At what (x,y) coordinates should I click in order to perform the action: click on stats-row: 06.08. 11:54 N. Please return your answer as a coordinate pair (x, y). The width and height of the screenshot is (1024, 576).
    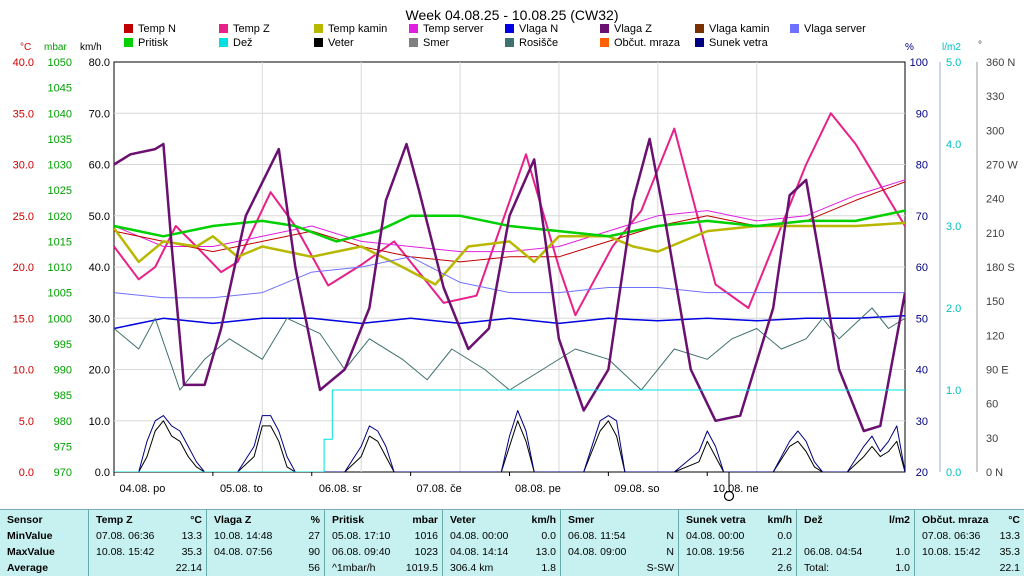
    Looking at the image, I should click on (619, 536).